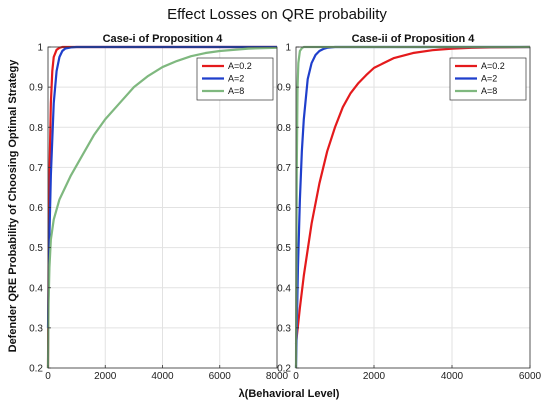 The width and height of the screenshot is (542, 404). I want to click on plot-title: Case-i of Proposition 4, so click(163, 39).